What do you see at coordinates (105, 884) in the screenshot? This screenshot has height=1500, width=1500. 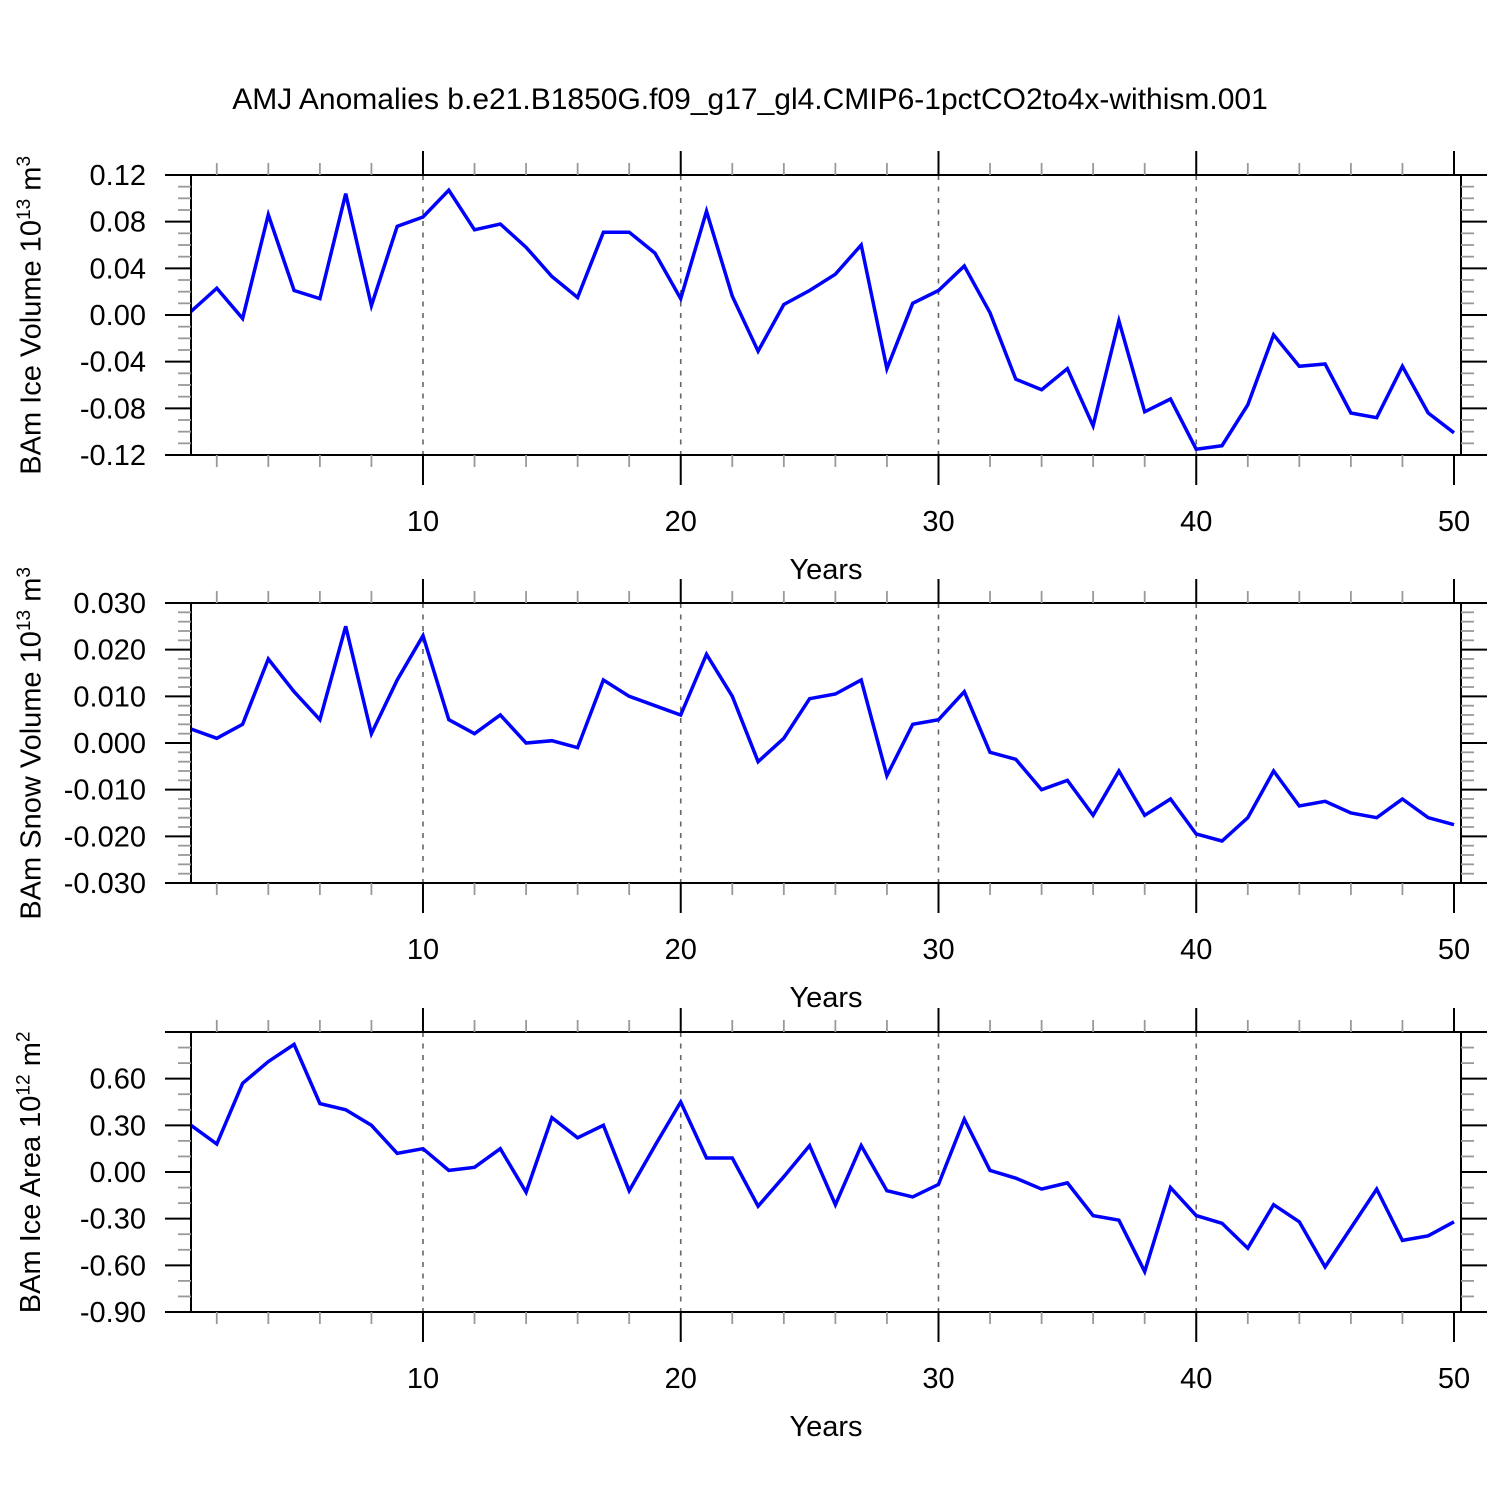 I see `y-tick-label: -0.030` at bounding box center [105, 884].